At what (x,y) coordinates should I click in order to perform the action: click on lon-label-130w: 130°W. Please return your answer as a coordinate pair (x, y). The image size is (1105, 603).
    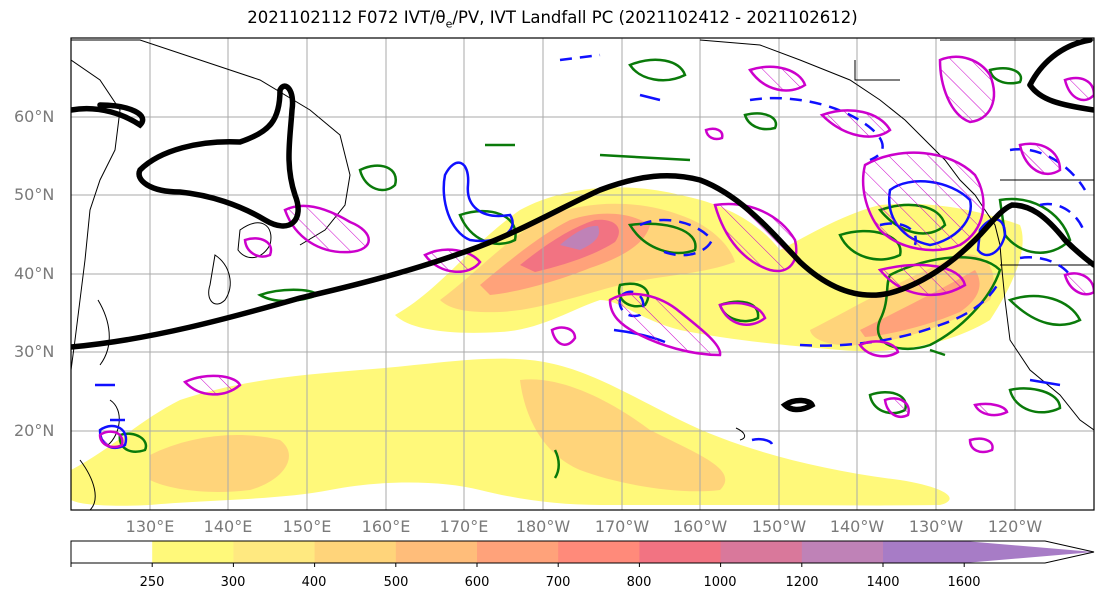
    Looking at the image, I should click on (936, 526).